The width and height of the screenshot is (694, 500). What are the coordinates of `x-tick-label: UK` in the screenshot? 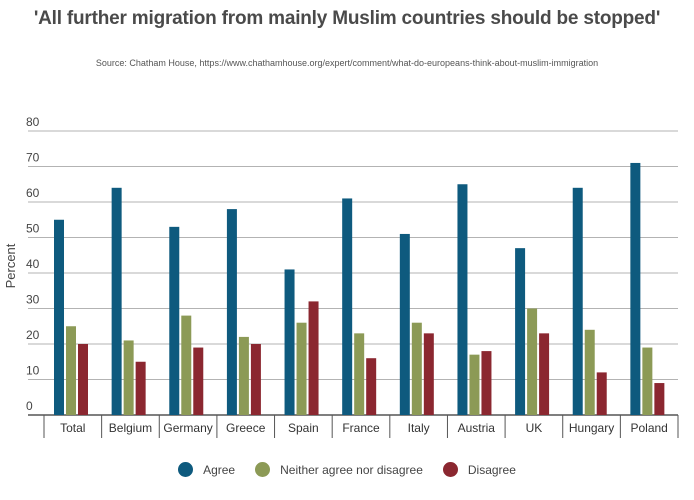 It's located at (534, 428).